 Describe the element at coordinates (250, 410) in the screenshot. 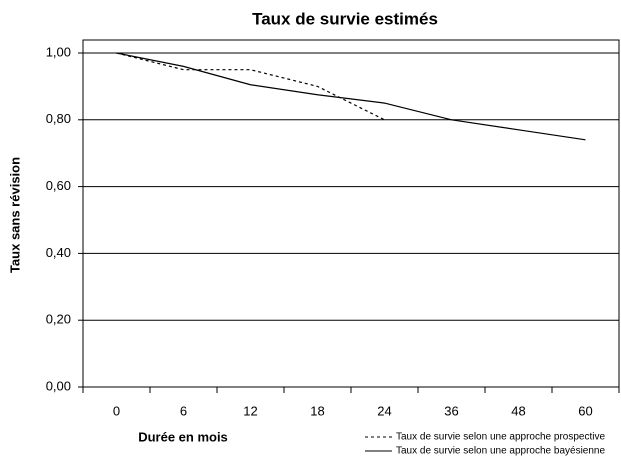

I see `x-tick-label: 12` at that location.